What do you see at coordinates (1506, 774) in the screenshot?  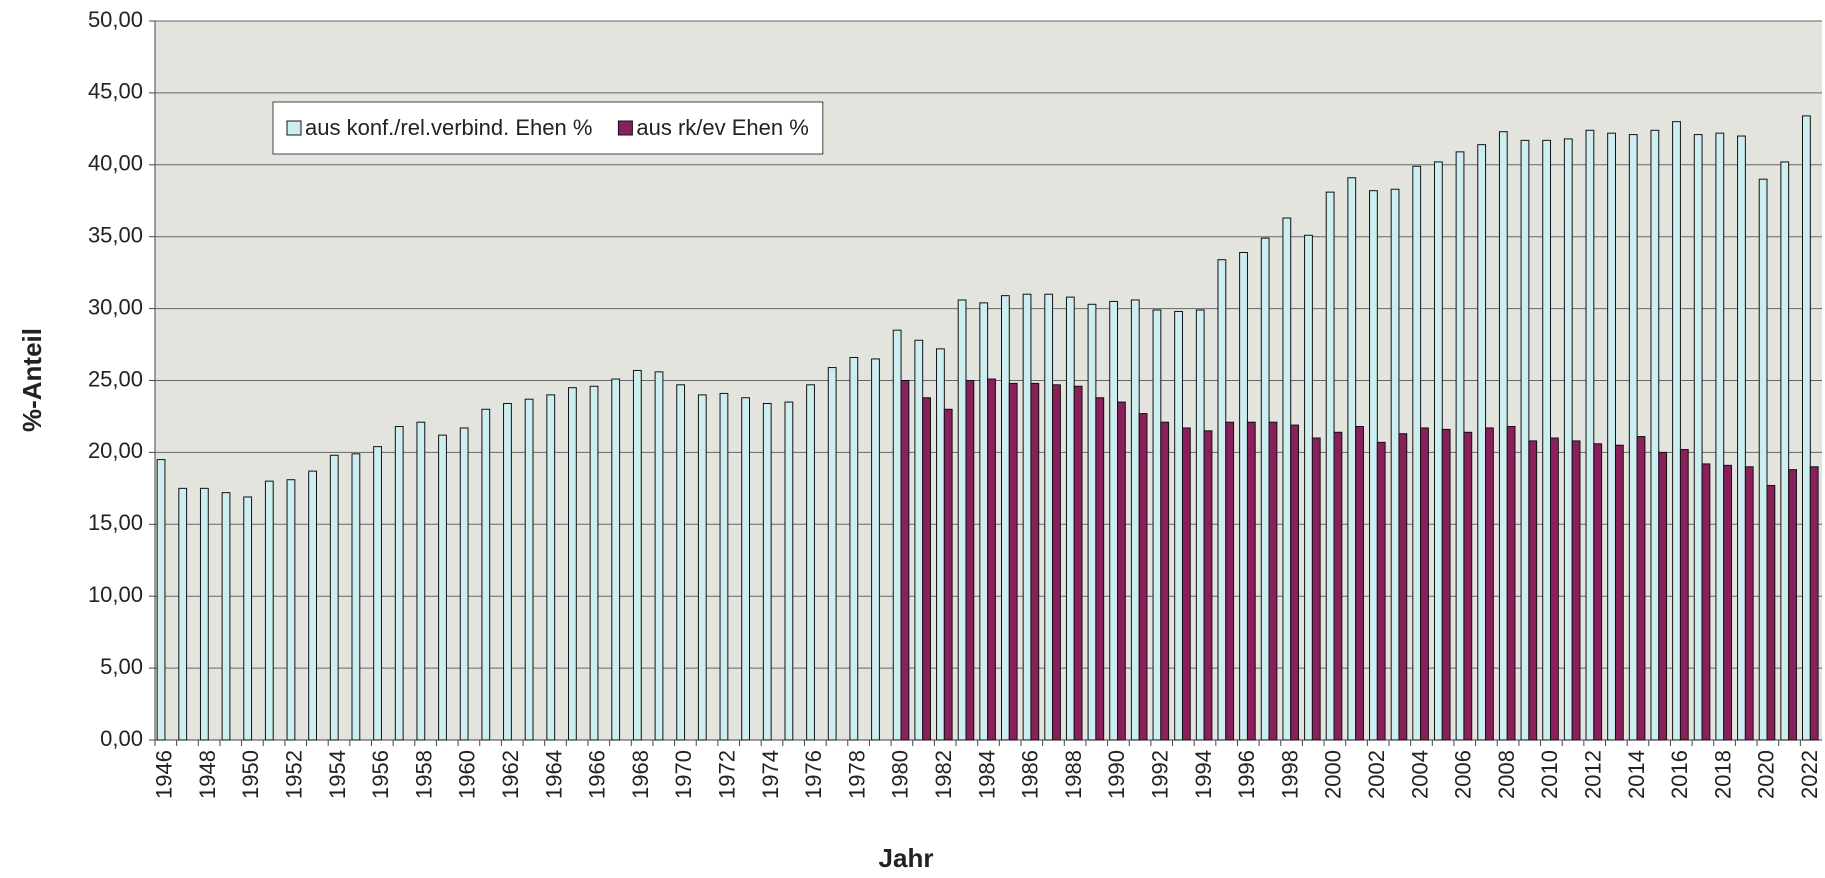 I see `x-tick-label: 2008` at bounding box center [1506, 774].